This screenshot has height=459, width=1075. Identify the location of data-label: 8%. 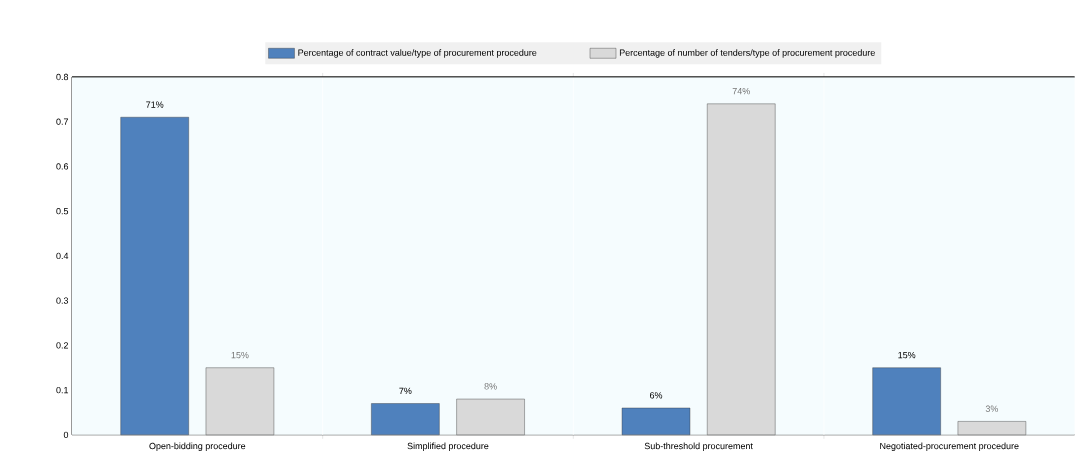
(490, 386).